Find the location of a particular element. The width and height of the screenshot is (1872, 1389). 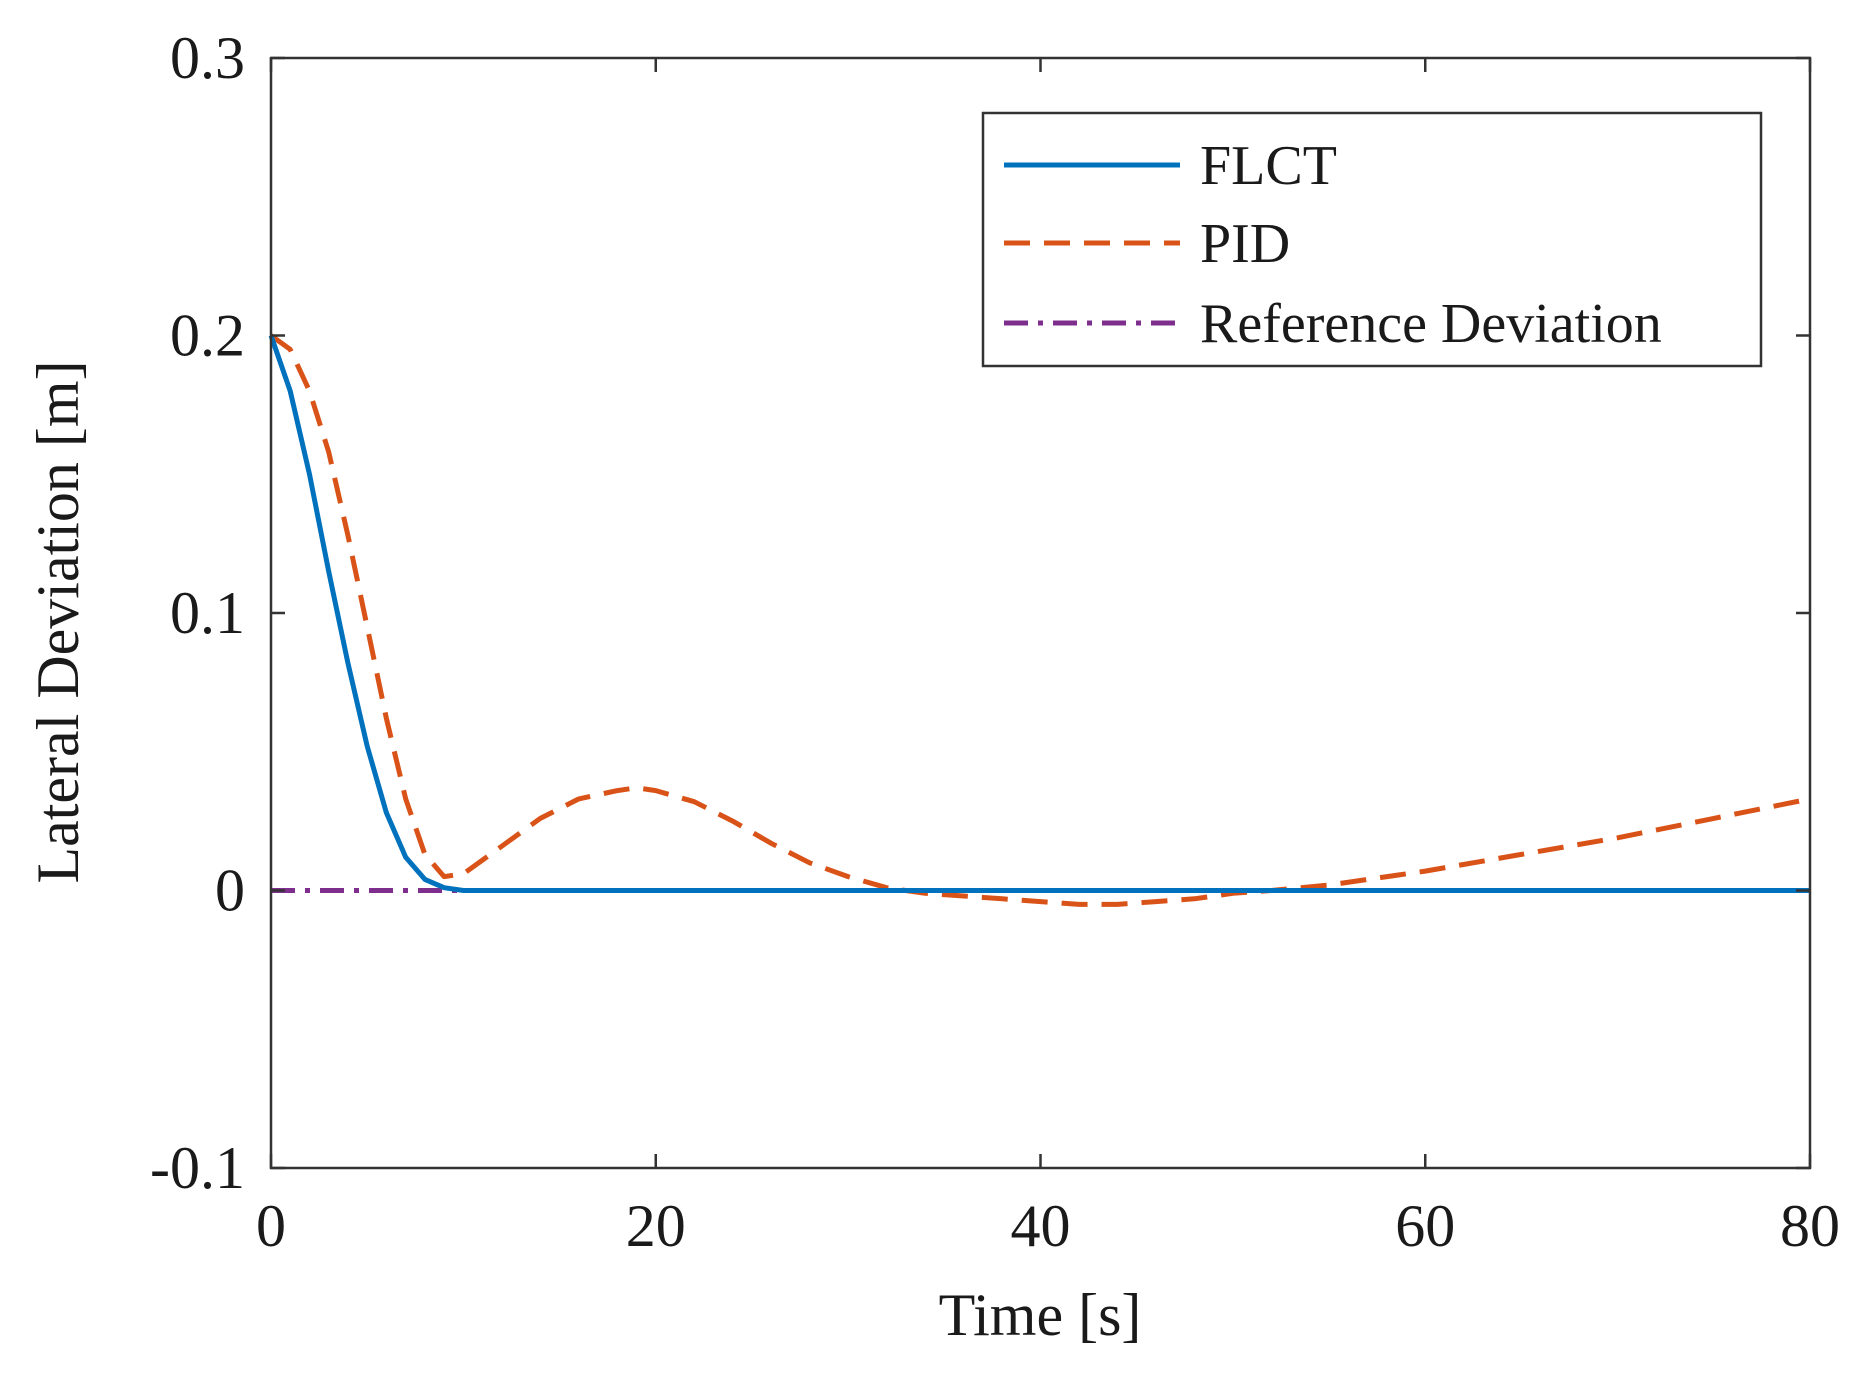

legend-label-pid: PID is located at coordinates (1245, 244).